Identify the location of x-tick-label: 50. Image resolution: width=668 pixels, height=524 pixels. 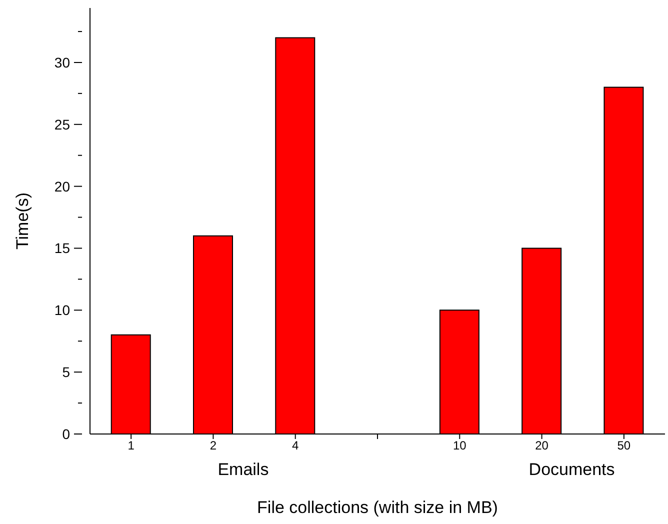
(624, 445).